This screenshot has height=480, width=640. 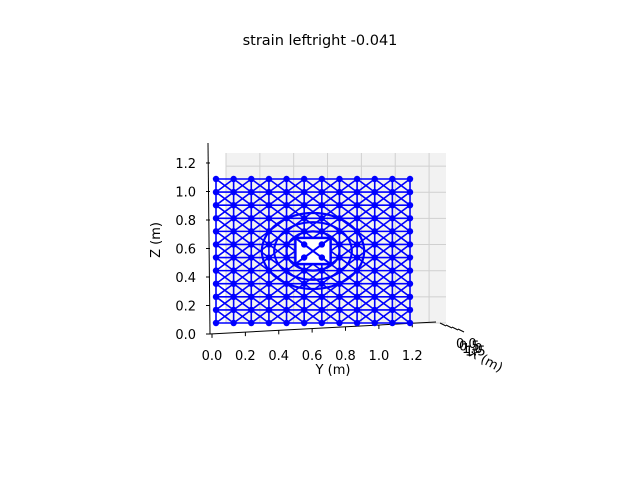 I want to click on z-tick-label: 0.2, so click(x=185, y=306).